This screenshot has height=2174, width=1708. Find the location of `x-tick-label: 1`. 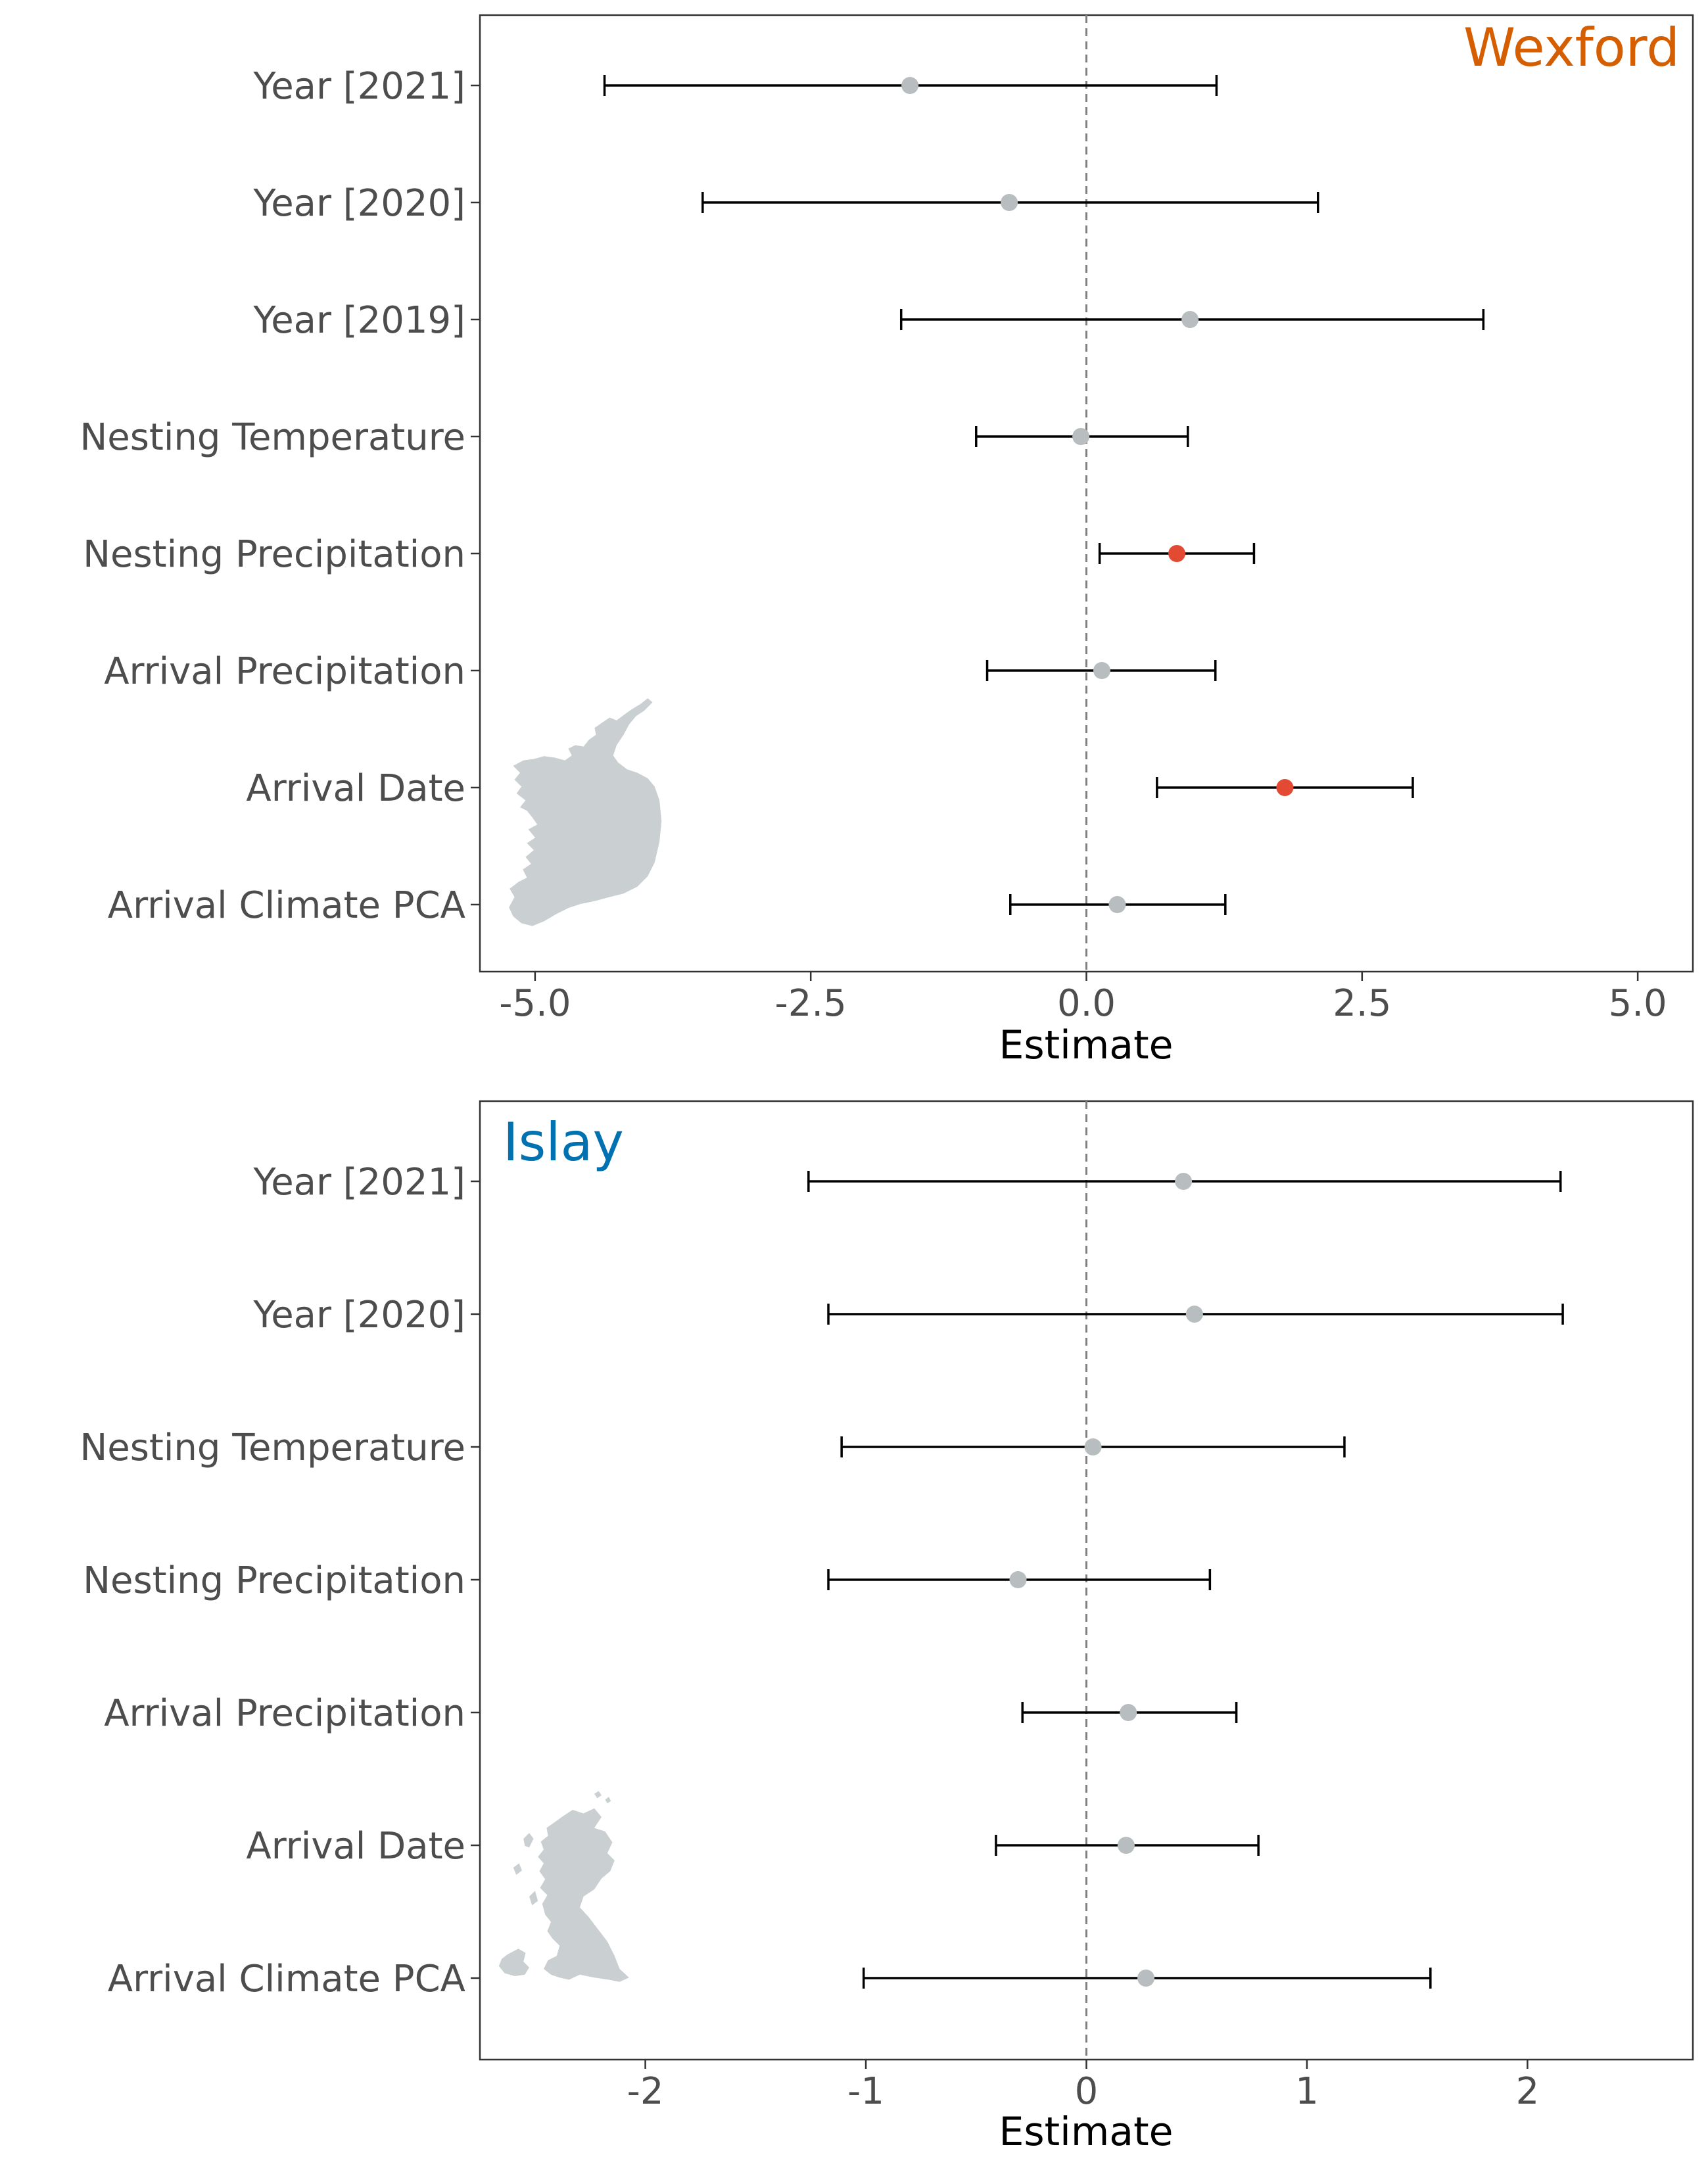

x-tick-label: 1 is located at coordinates (1307, 2091).